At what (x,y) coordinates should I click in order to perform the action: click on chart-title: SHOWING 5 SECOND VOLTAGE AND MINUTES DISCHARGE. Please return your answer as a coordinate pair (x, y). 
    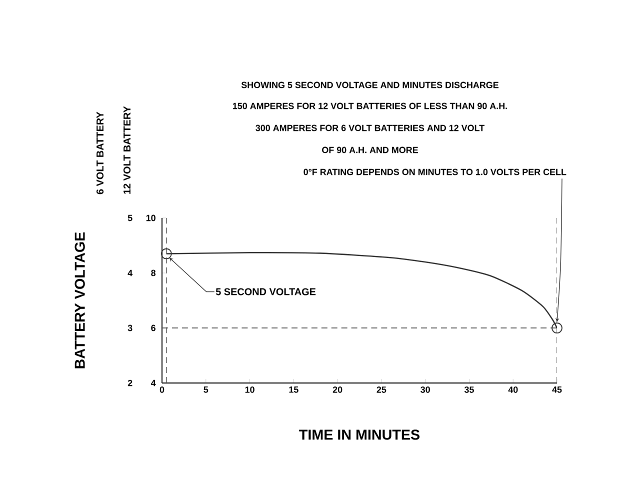
    Looking at the image, I should click on (369, 85).